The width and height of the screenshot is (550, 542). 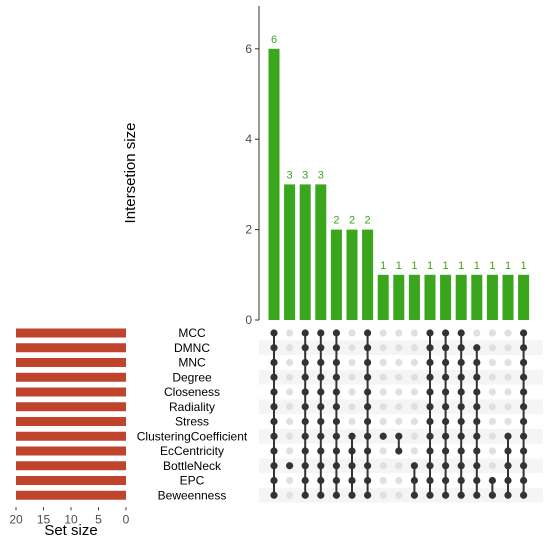 I want to click on set-label: Stress, so click(x=192, y=422).